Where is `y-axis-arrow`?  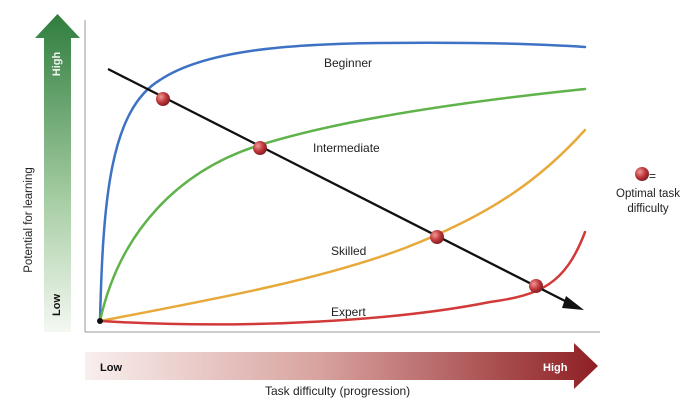 y-axis-arrow is located at coordinates (57, 173).